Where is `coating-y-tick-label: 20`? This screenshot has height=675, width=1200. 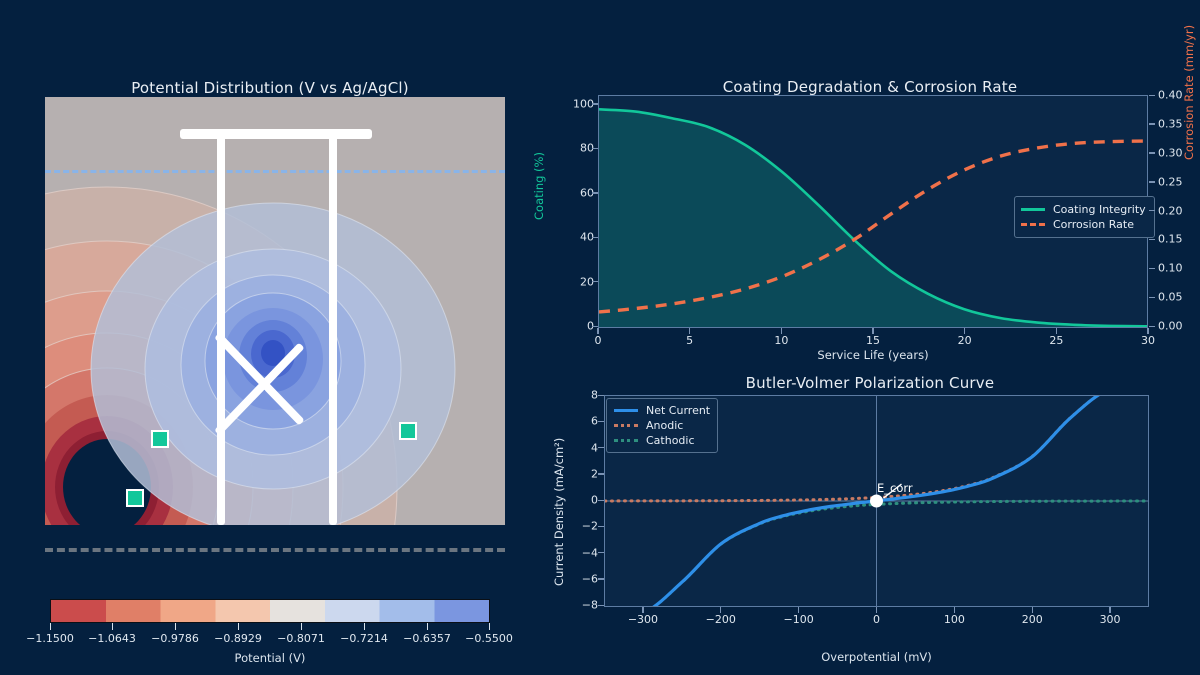 coating-y-tick-label: 20 is located at coordinates (587, 282).